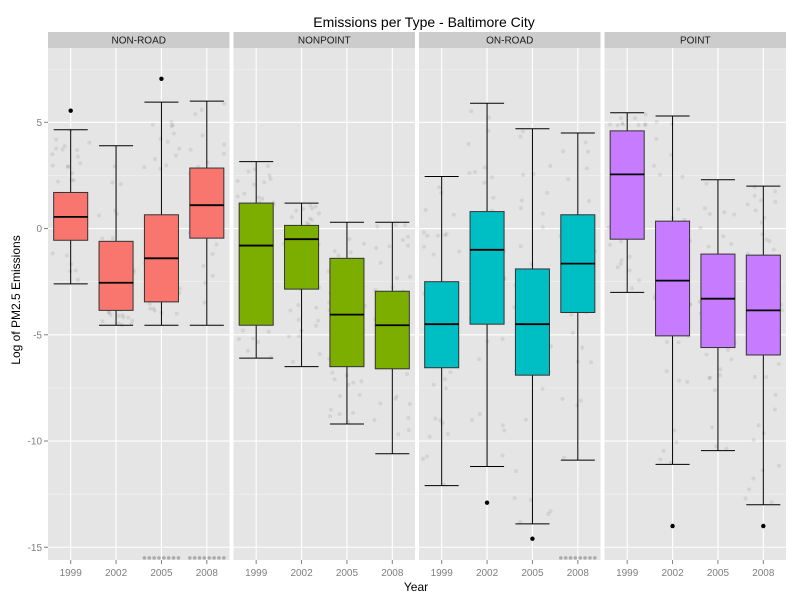  Describe the element at coordinates (324, 40) in the screenshot. I see `facet-strip` at that location.